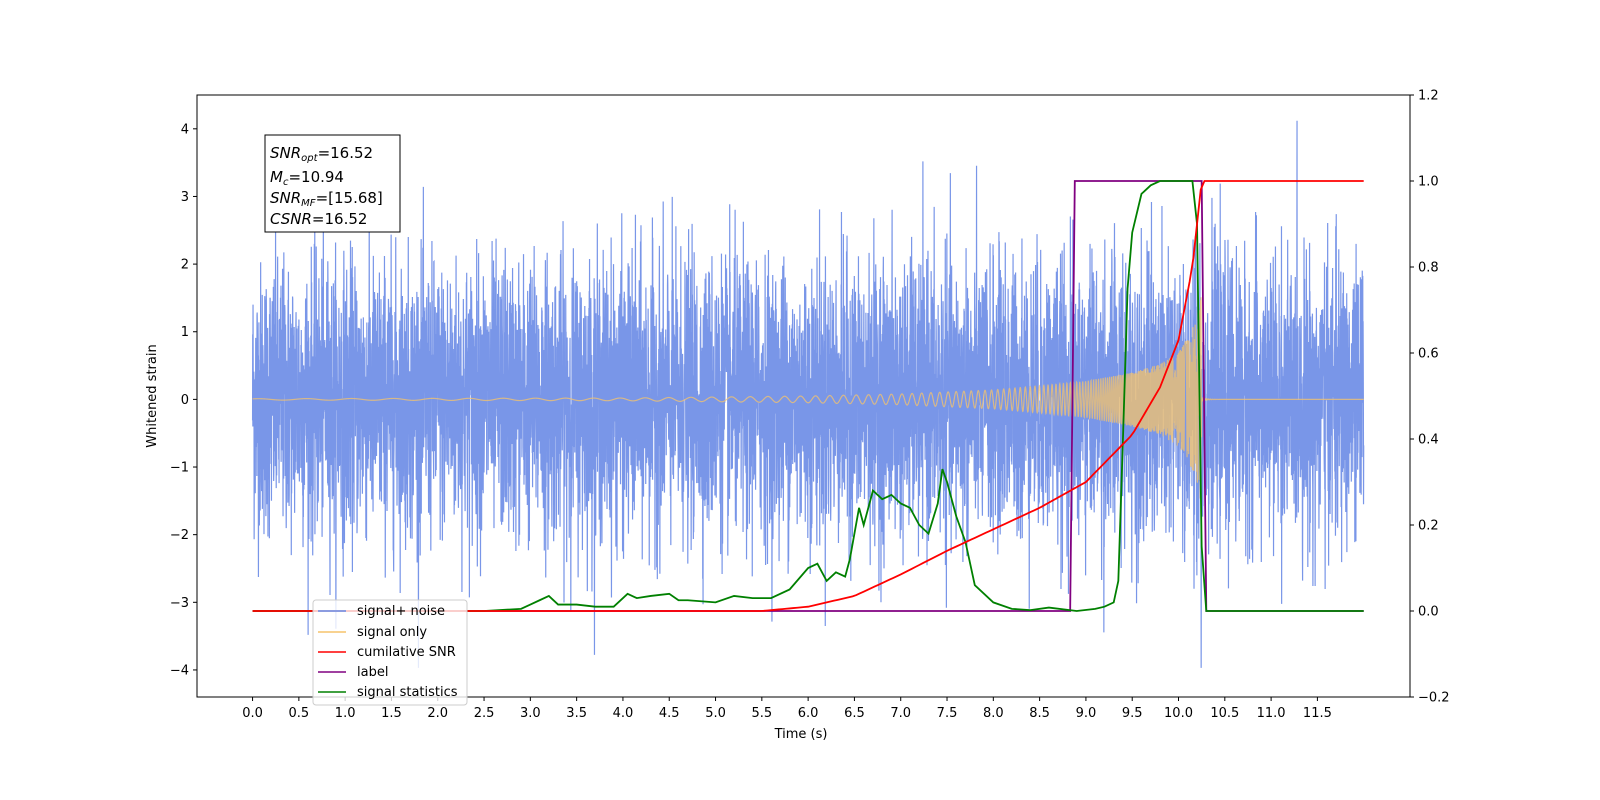 The width and height of the screenshot is (1600, 800). Describe the element at coordinates (761, 713) in the screenshot. I see `x-tick-label: 5.5` at that location.